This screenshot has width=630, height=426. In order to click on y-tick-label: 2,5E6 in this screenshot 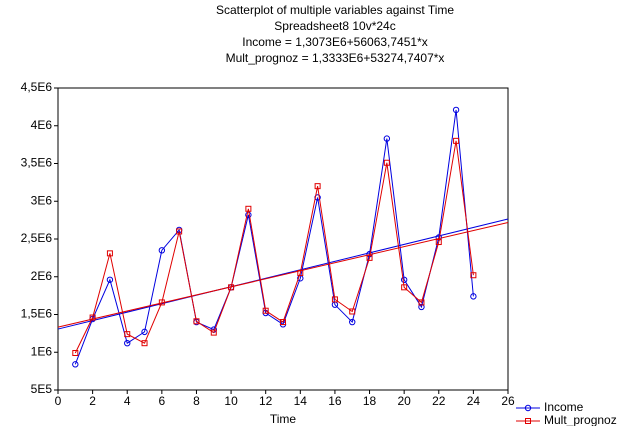, I will do `click(37, 238)`.